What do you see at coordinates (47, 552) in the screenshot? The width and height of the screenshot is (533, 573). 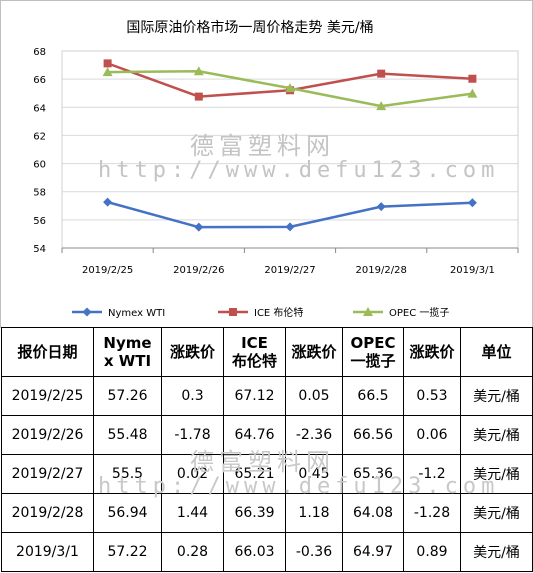 I see `cell-date: 2019/3/1` at bounding box center [47, 552].